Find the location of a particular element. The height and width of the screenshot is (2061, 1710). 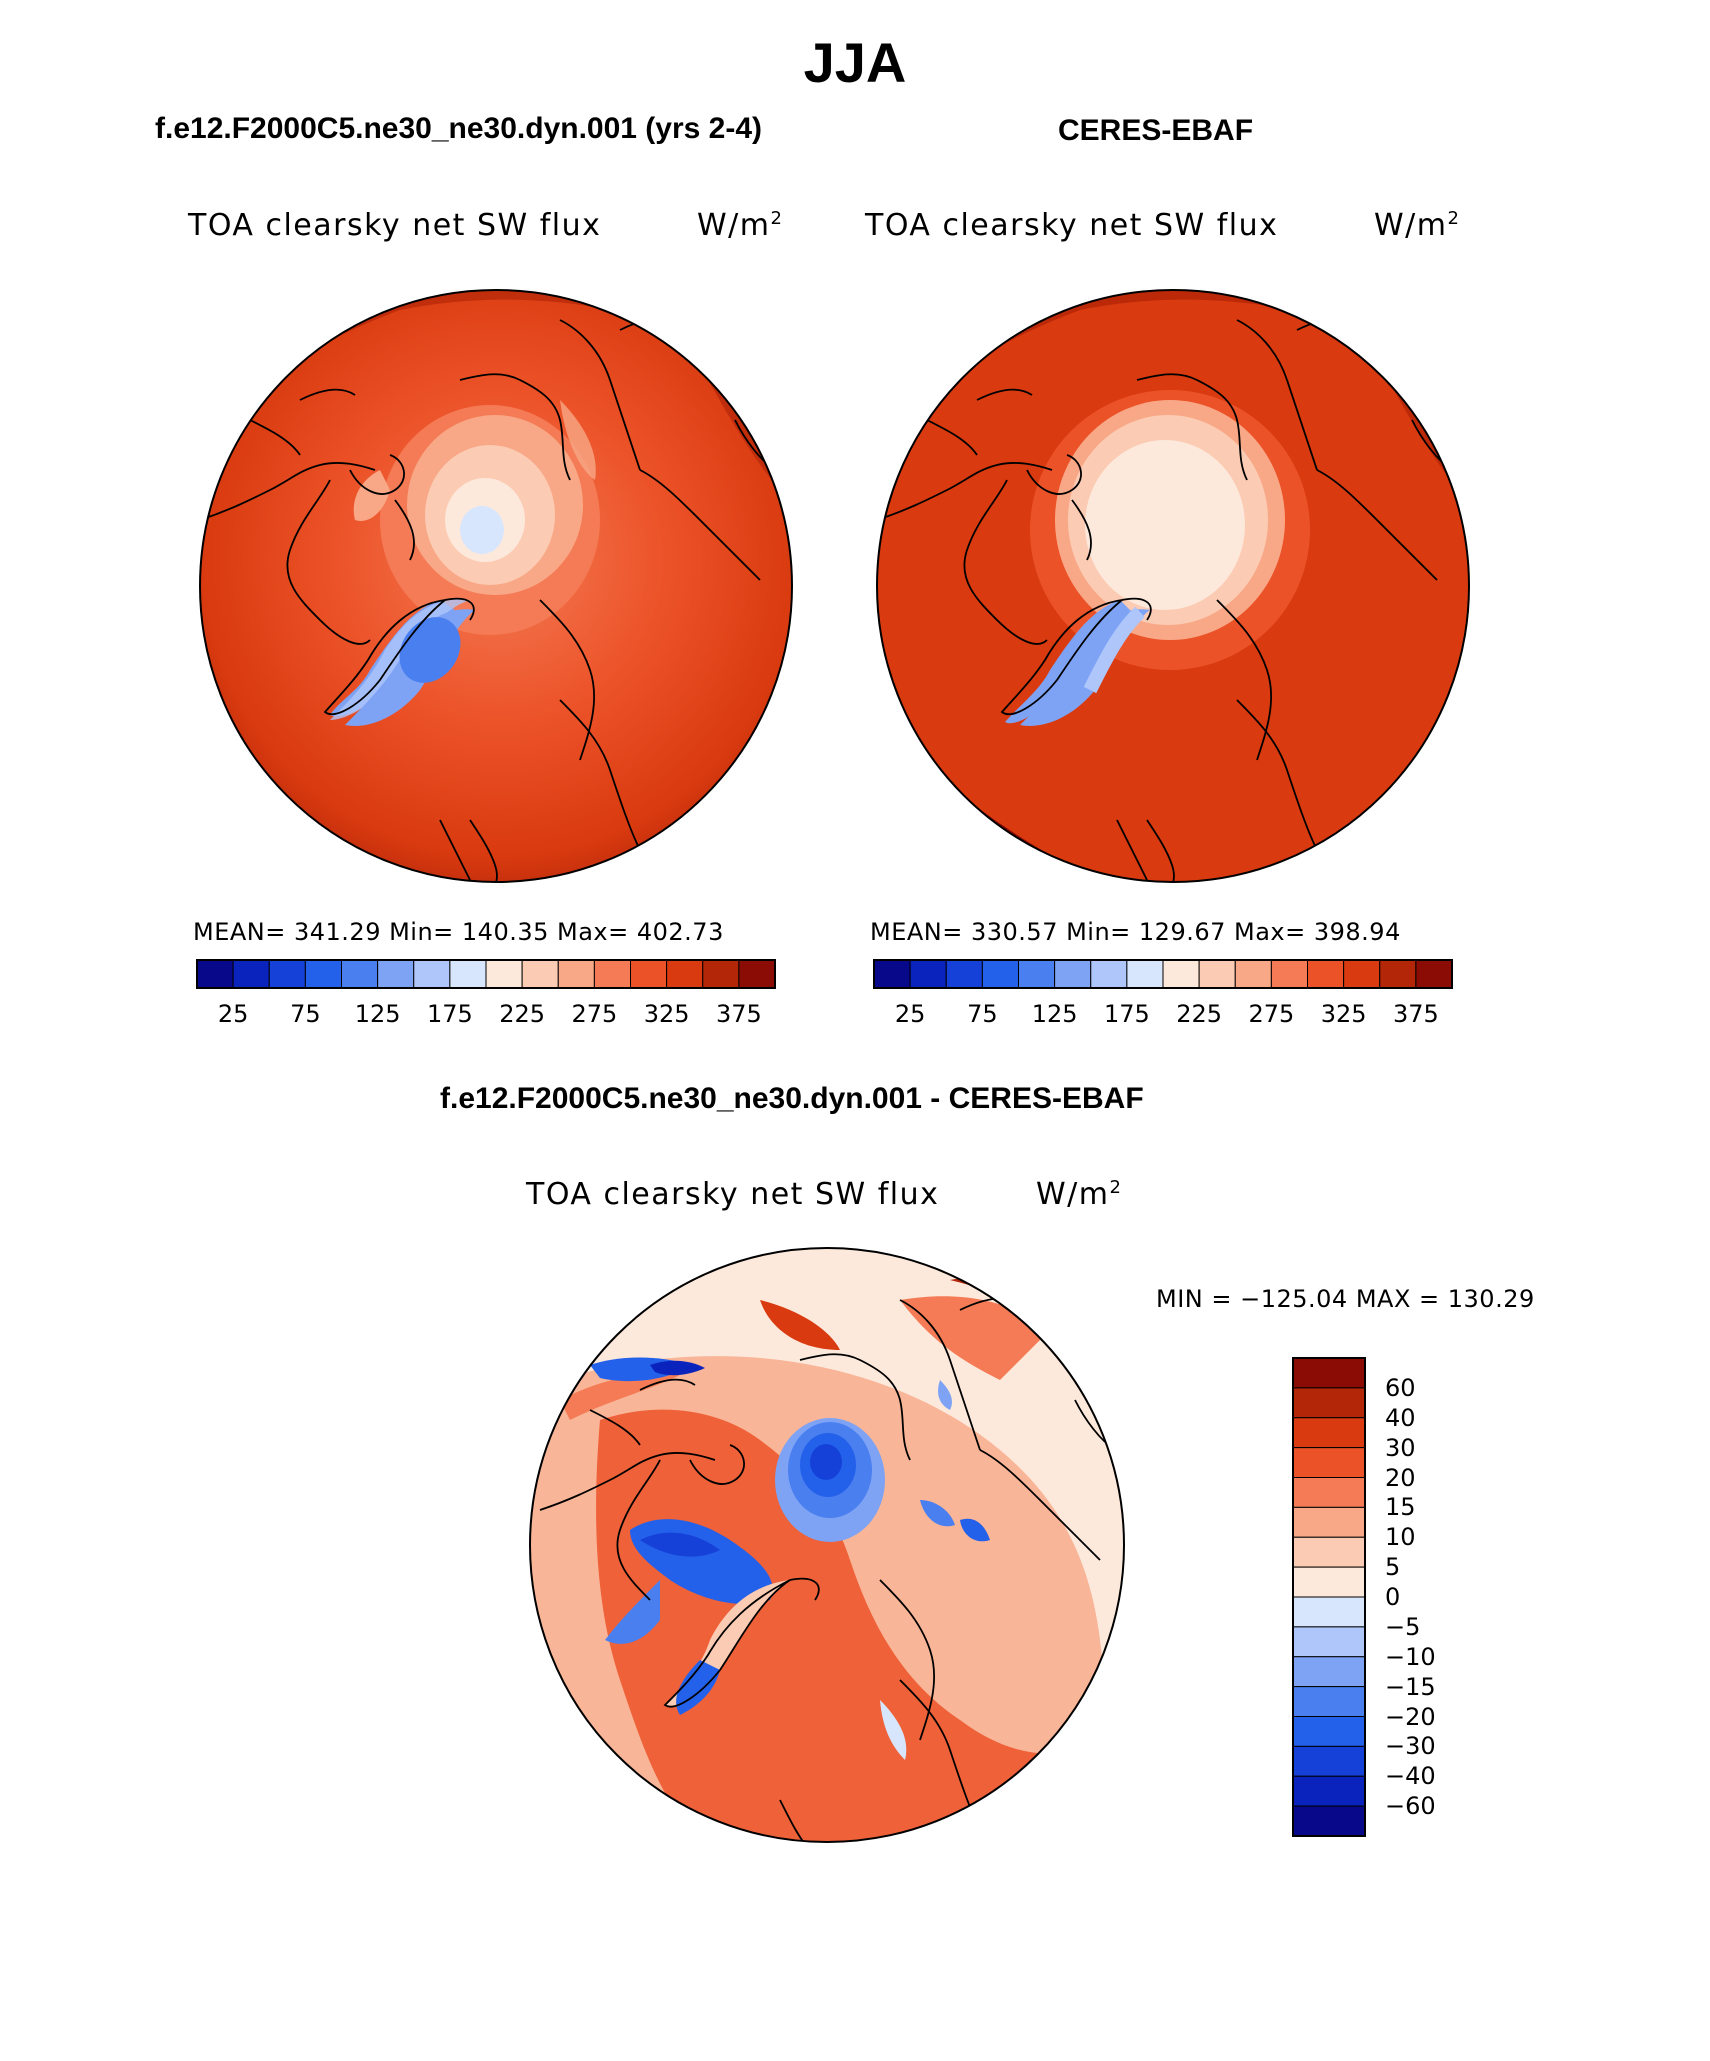

diff-colorbar-tick-label: −15 is located at coordinates (1410, 1686).